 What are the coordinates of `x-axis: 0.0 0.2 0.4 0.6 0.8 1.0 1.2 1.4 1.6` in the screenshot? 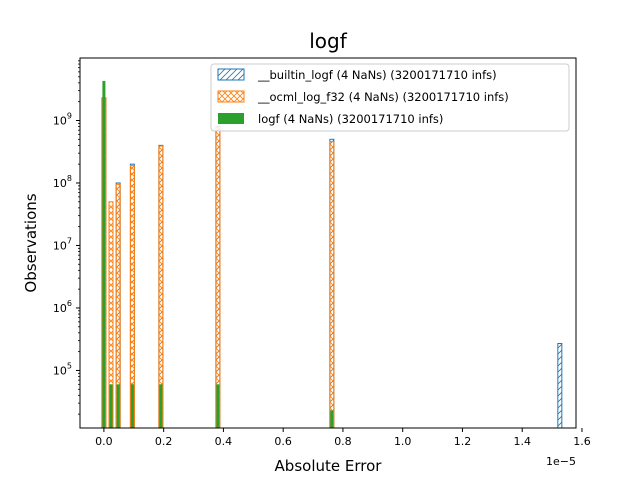 It's located at (343, 438).